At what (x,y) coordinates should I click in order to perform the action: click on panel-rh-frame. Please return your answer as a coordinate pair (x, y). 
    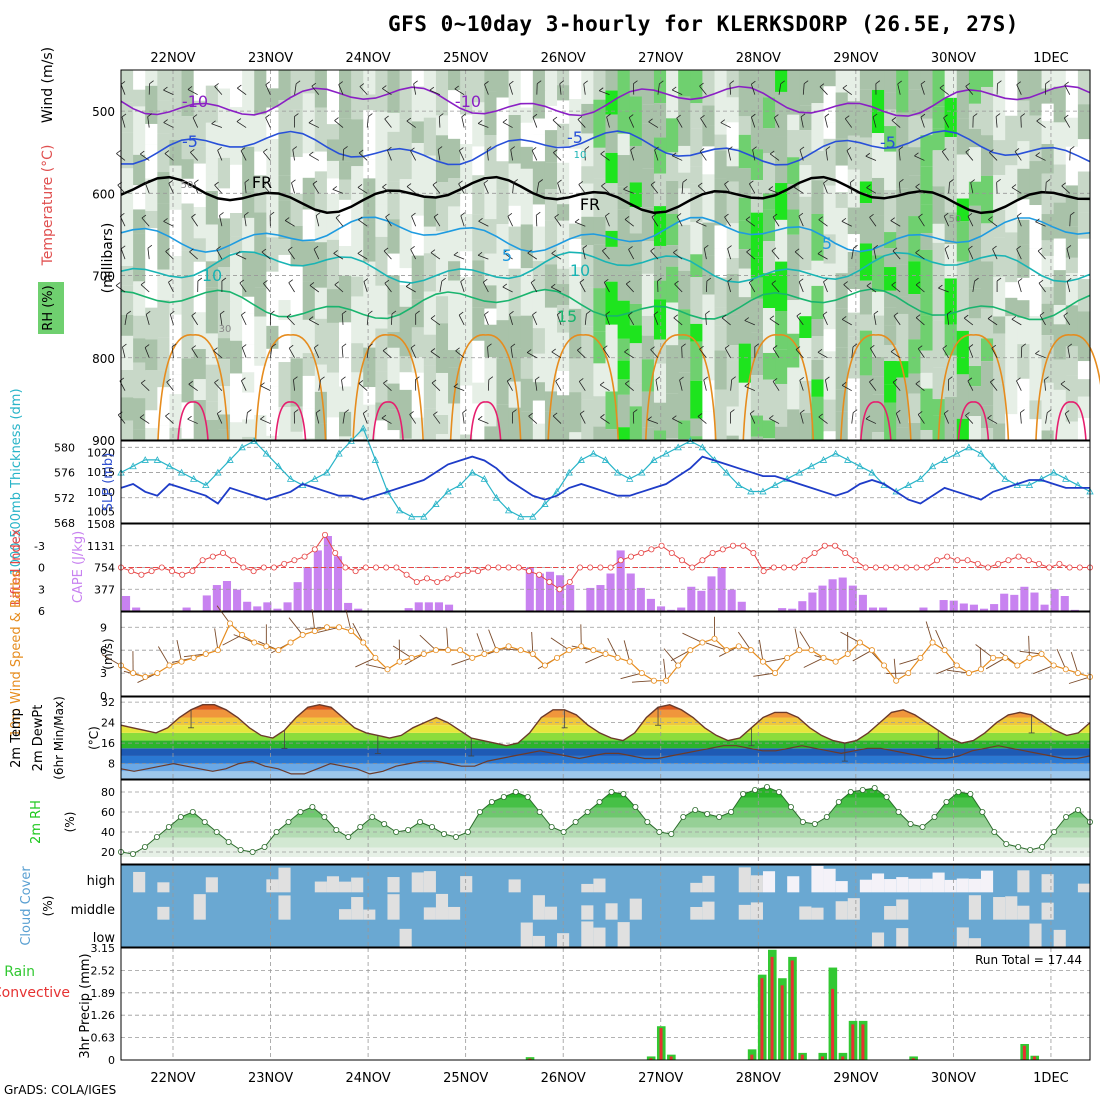
    Looking at the image, I should click on (605, 822).